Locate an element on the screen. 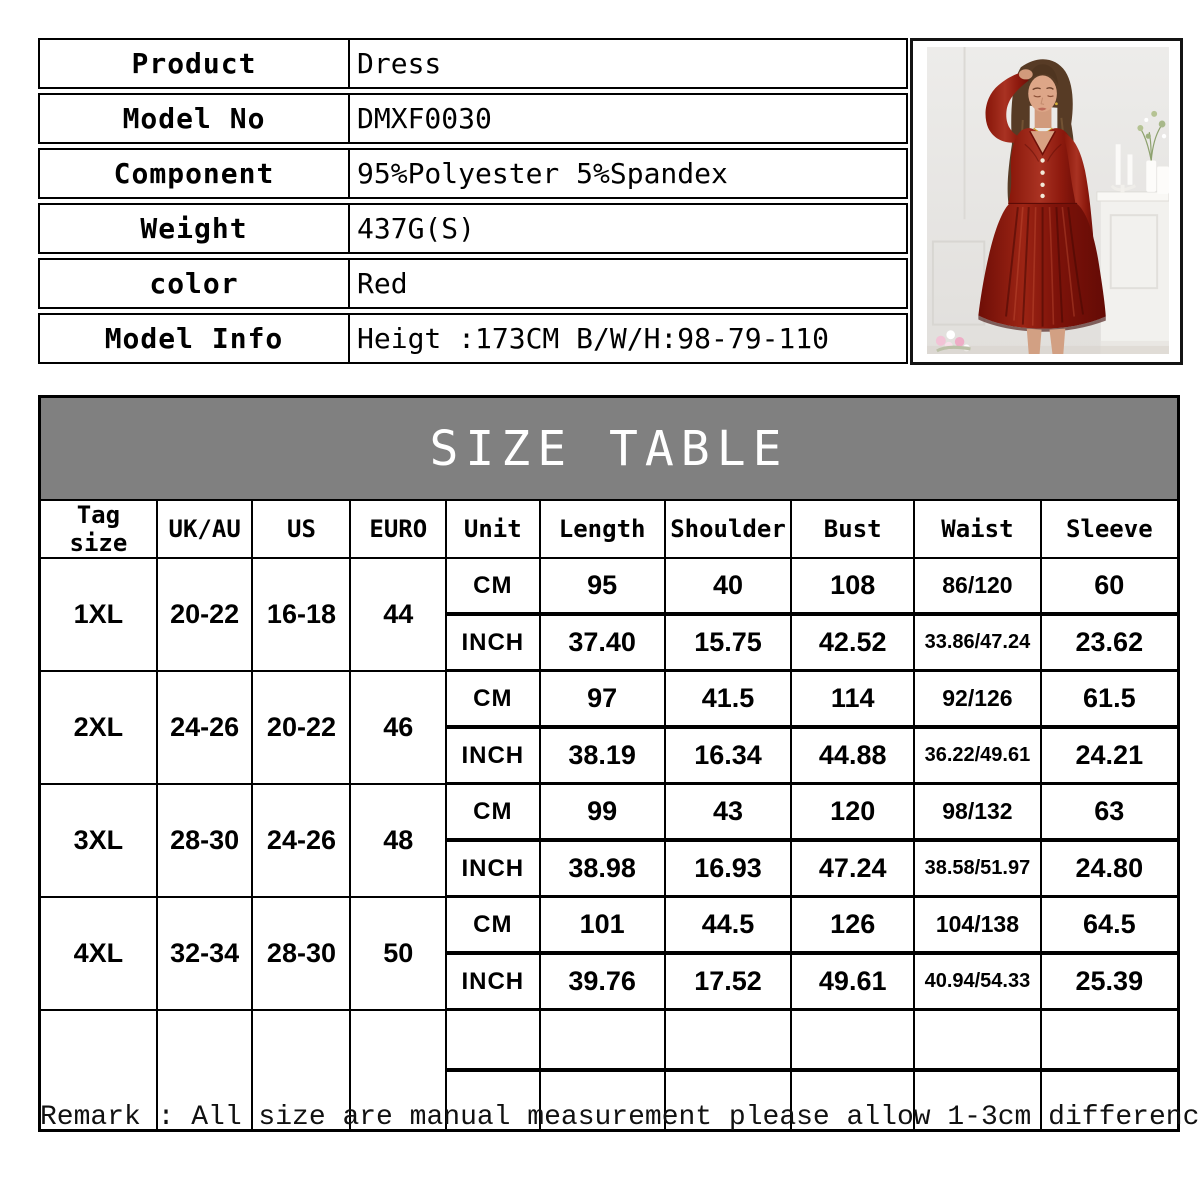 This screenshot has height=1200, width=1200. size-cell: 61.5 is located at coordinates (1109, 699).